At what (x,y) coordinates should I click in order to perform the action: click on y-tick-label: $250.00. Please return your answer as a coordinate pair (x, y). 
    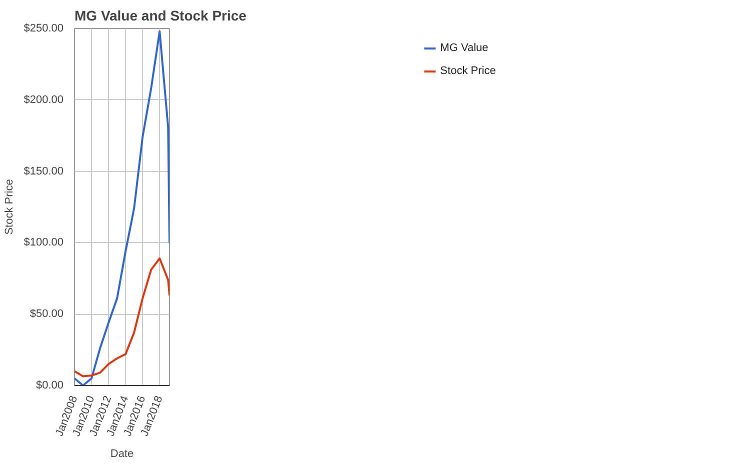
    Looking at the image, I should click on (44, 28).